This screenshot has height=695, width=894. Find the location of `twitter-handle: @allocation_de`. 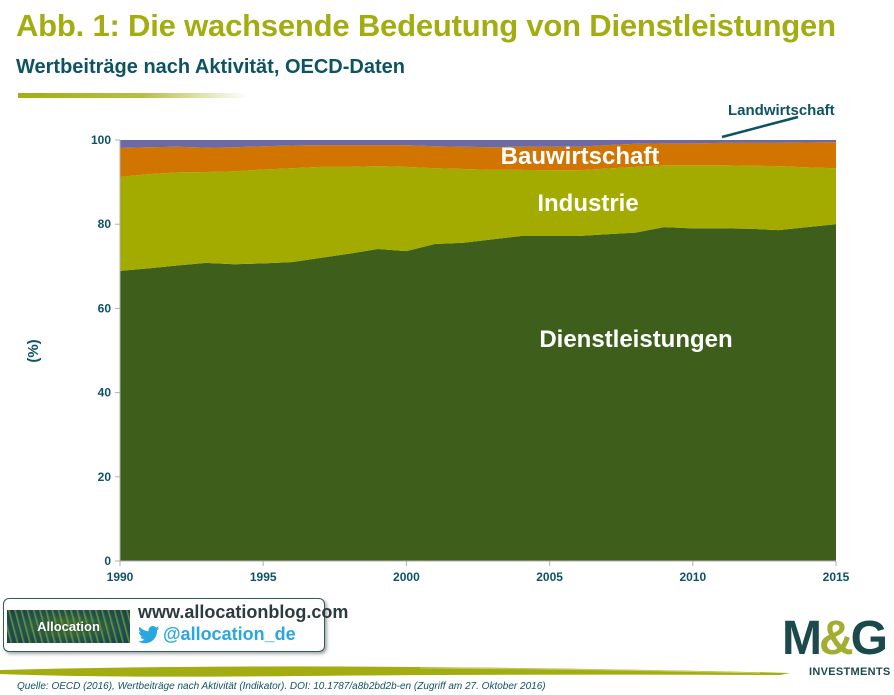

twitter-handle: @allocation_de is located at coordinates (229, 634).